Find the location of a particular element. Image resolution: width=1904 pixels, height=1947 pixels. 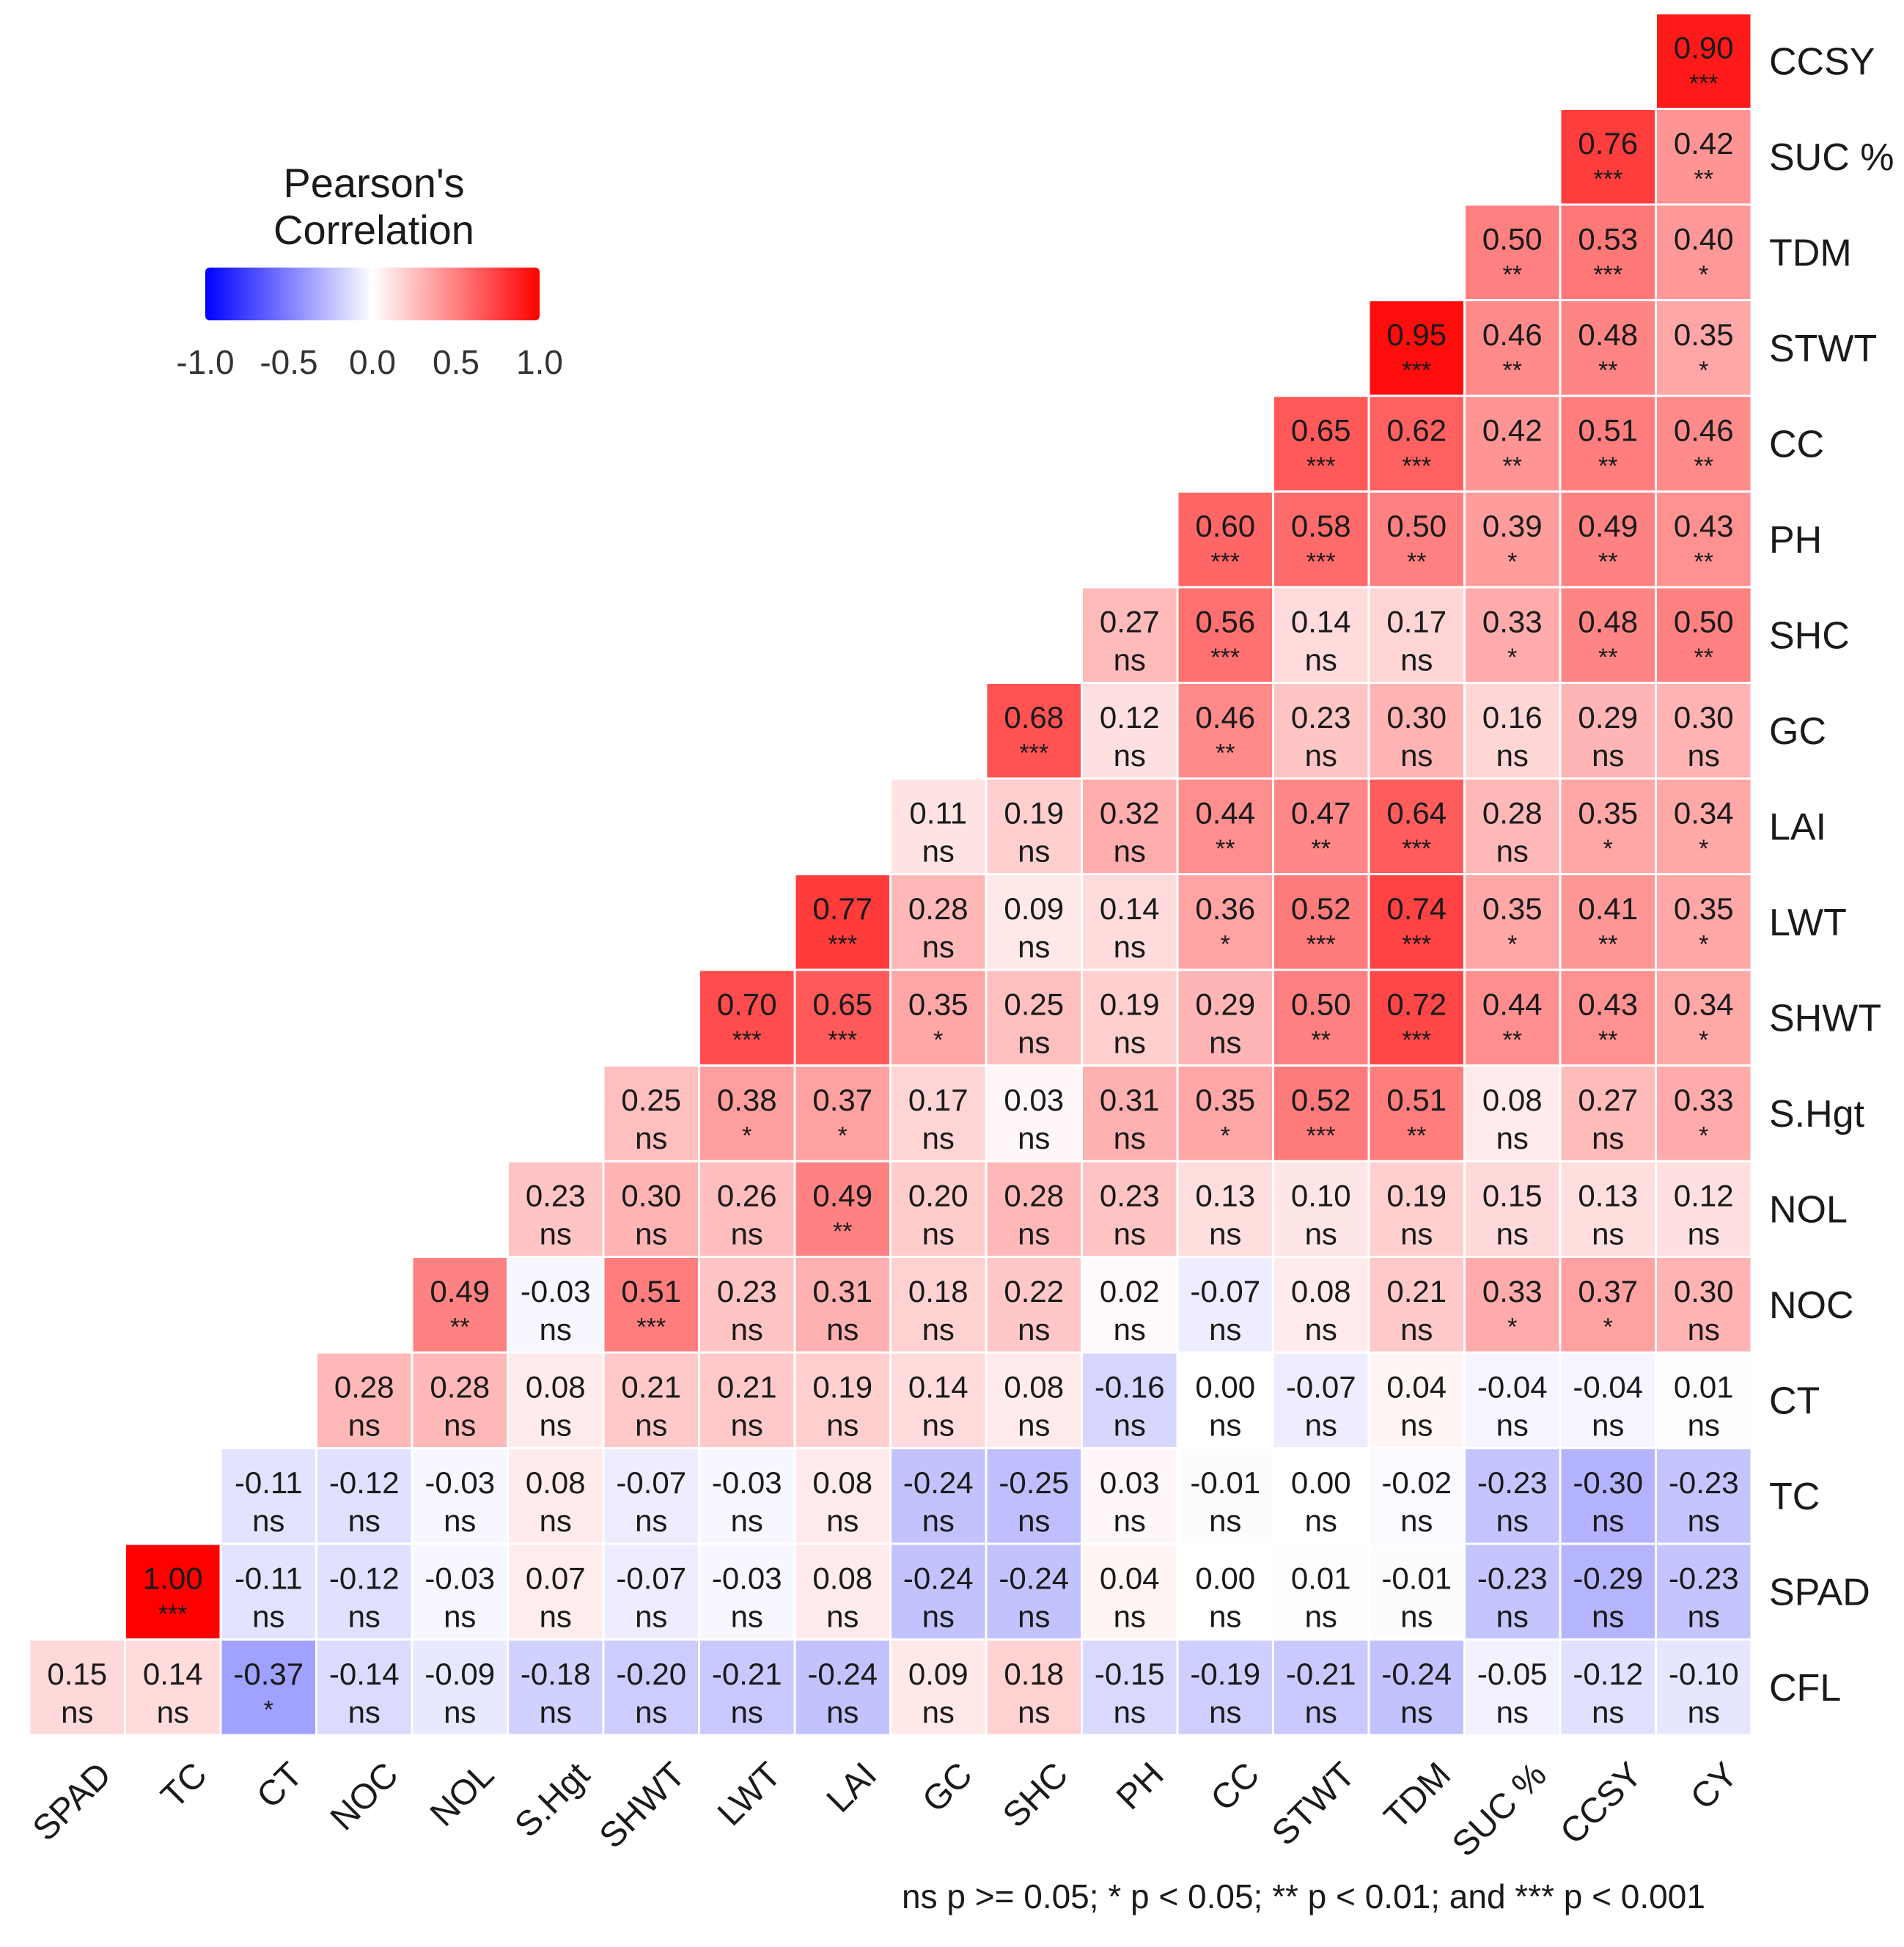

legend-title: Pearson's Correlation is located at coordinates (374, 207).